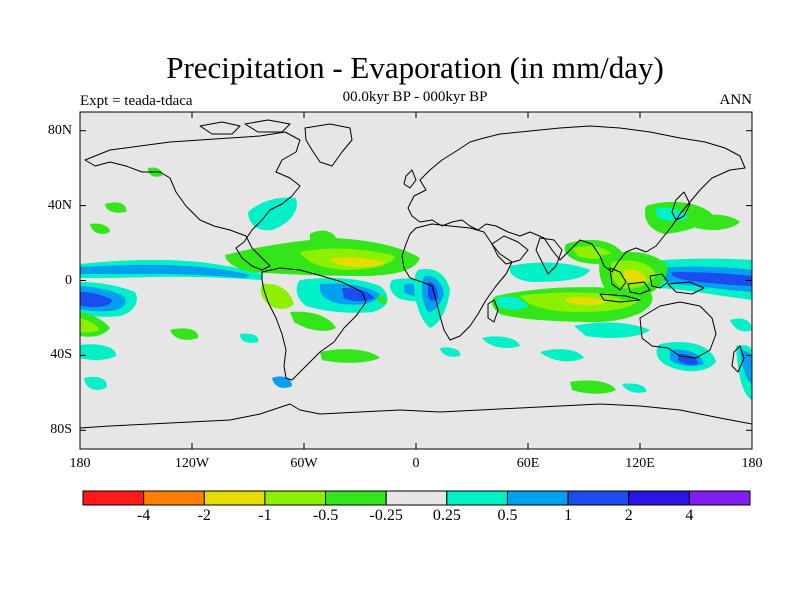  I want to click on colorbar-label: -4, so click(143, 515).